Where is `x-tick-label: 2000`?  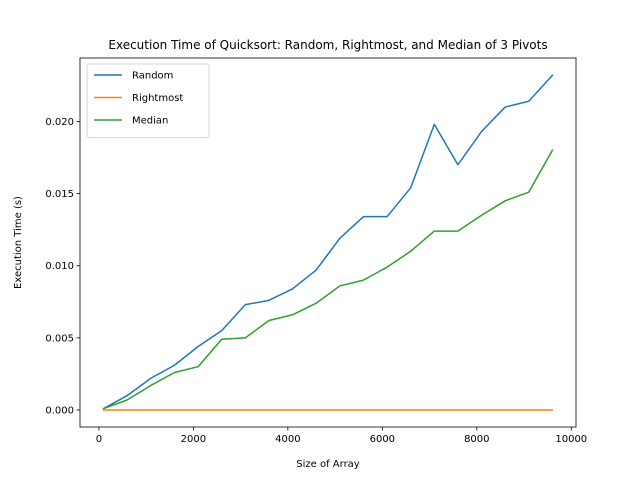
x-tick-label: 2000 is located at coordinates (193, 439).